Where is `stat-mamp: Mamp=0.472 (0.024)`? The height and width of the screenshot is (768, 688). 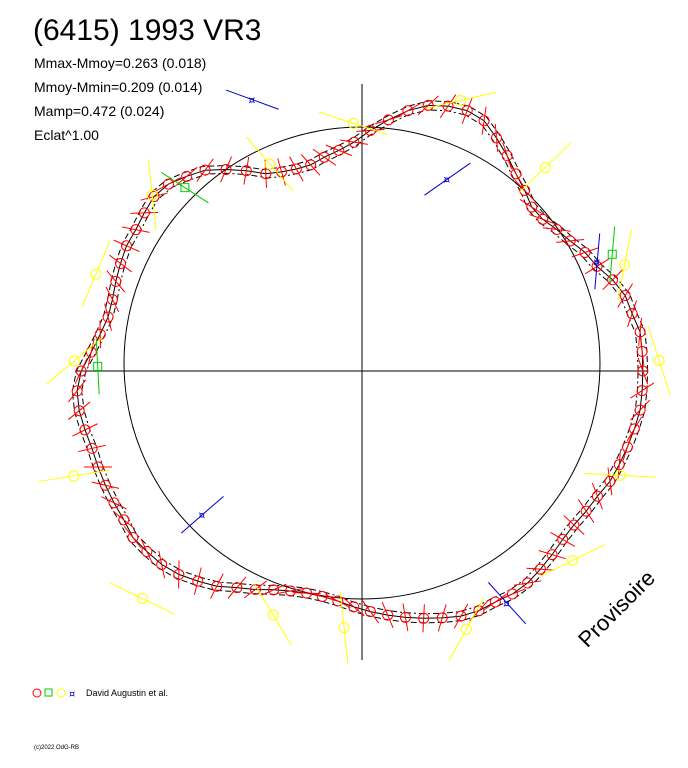
stat-mamp: Mamp=0.472 (0.024) is located at coordinates (99, 111).